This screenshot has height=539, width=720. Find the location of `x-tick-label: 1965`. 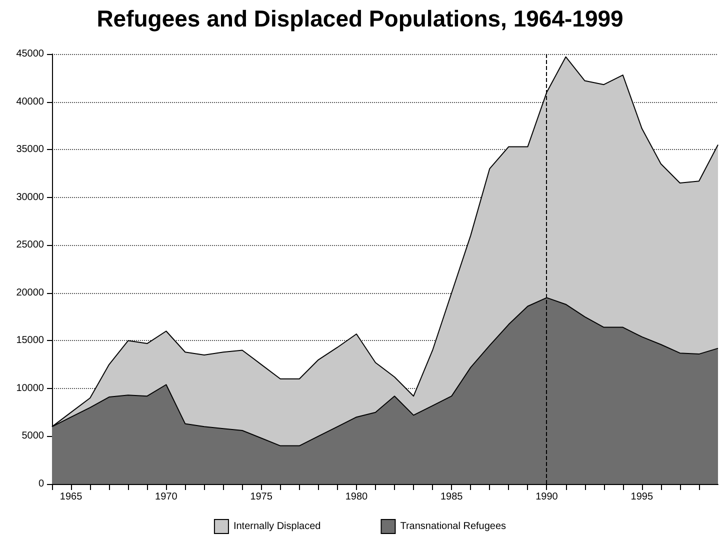

x-tick-label: 1965 is located at coordinates (71, 497).